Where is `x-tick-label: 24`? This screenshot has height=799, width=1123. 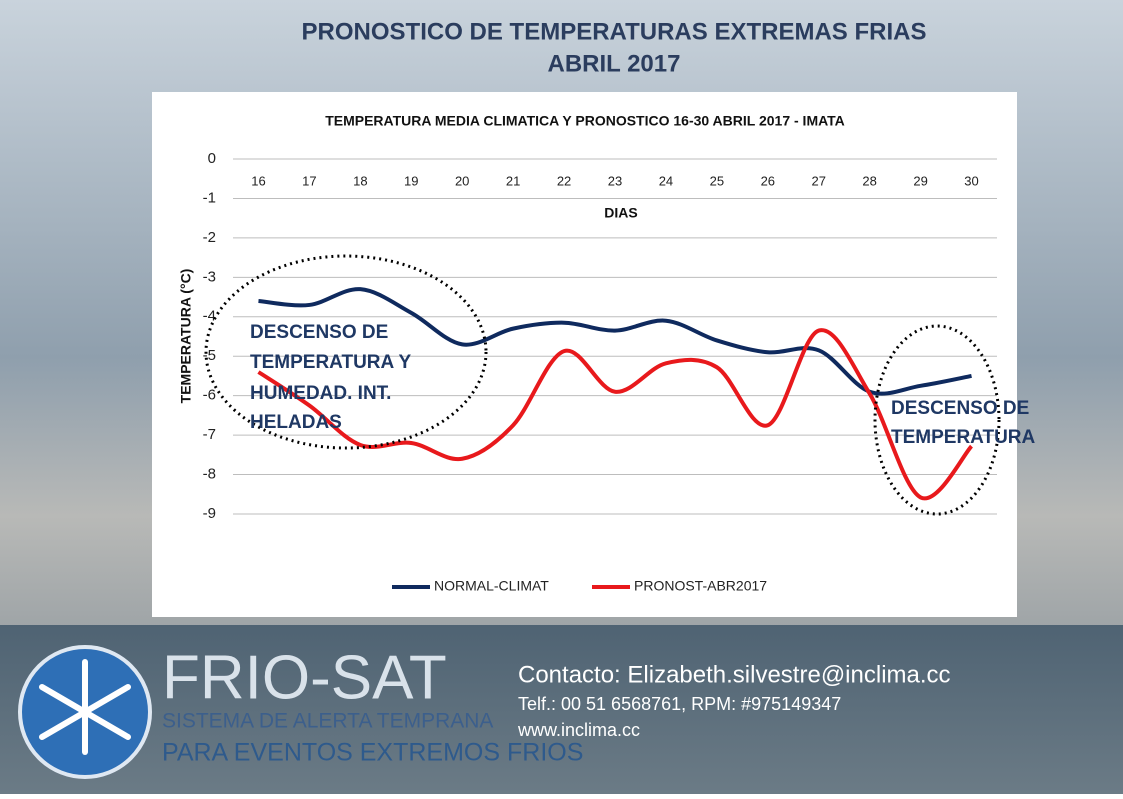 x-tick-label: 24 is located at coordinates (666, 180).